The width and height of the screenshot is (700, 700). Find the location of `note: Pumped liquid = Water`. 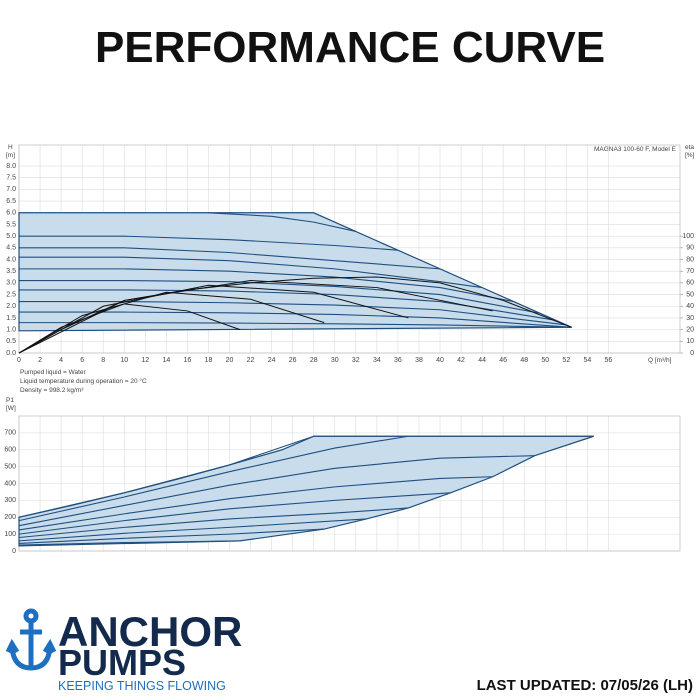

note: Pumped liquid = Water is located at coordinates (53, 372).